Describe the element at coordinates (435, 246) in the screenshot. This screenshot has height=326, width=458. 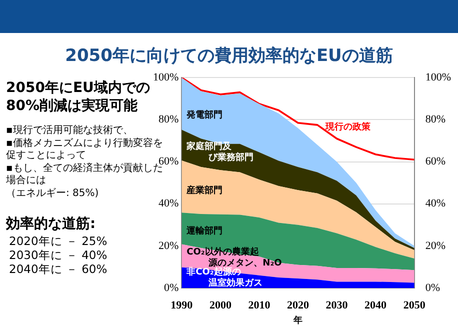
I see `y2-tick-label: 20%` at that location.